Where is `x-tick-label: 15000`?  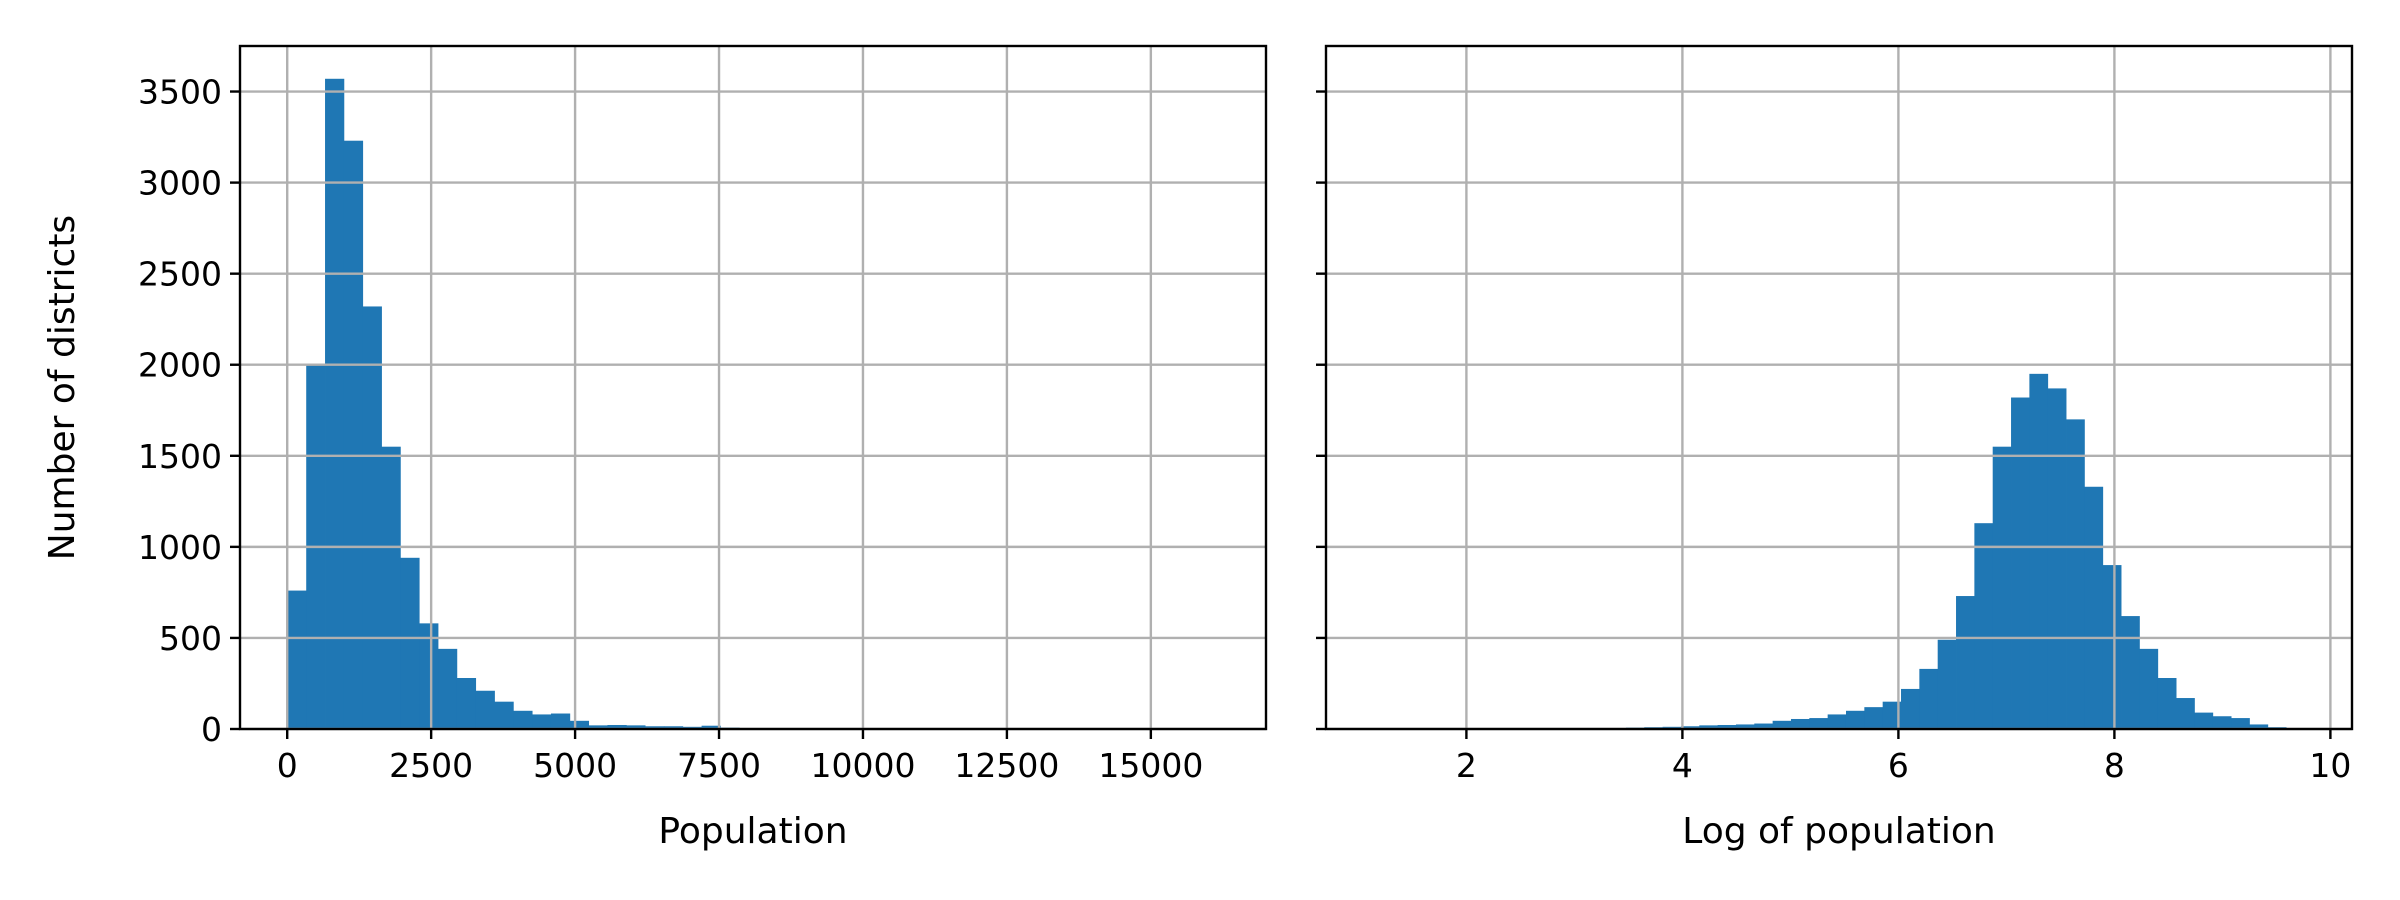 x-tick-label: 15000 is located at coordinates (1150, 765).